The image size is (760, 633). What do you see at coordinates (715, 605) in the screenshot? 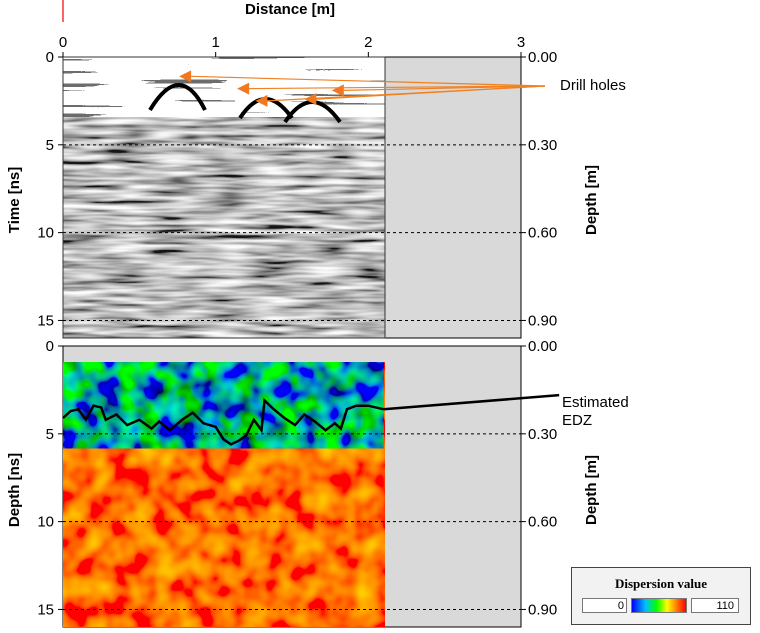
I see `colorbar-max-value: 110` at bounding box center [715, 605].